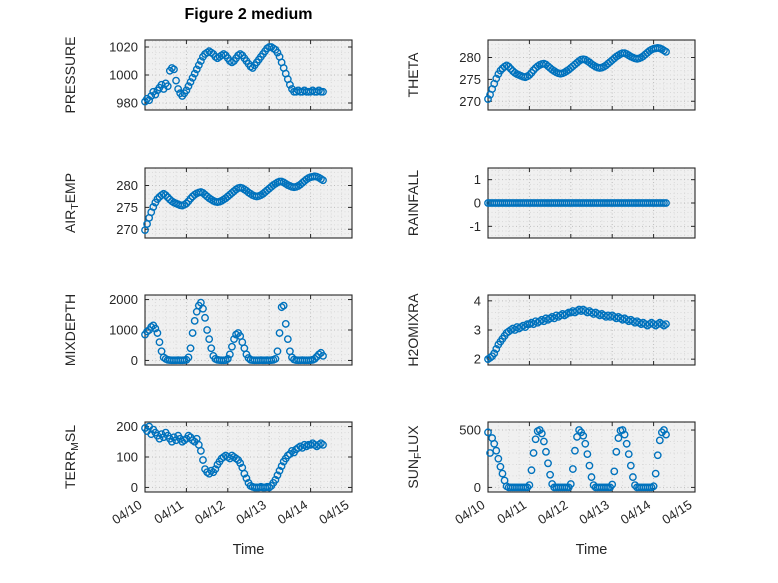  I want to click on svg-text: 500, so click(470, 430).